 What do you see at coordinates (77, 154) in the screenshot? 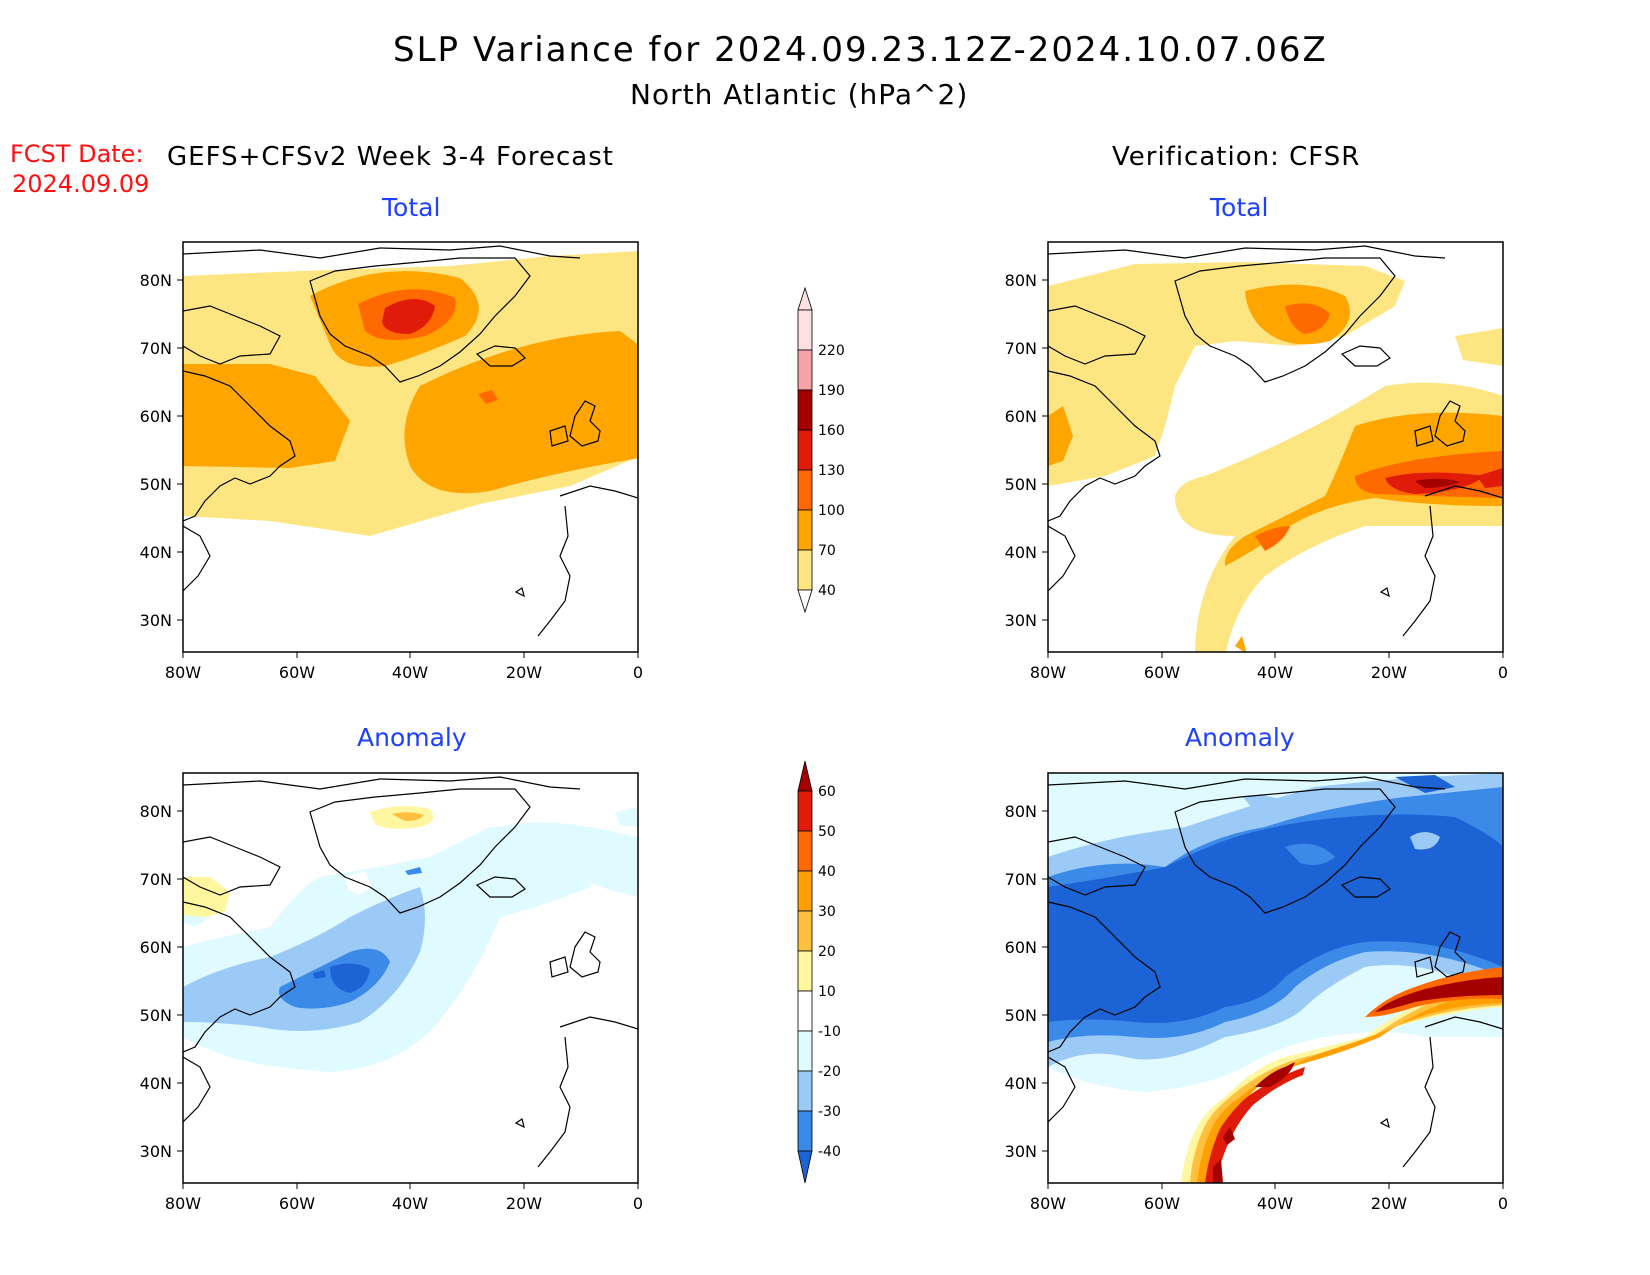
I see `fcst-label: FCST Date:` at bounding box center [77, 154].